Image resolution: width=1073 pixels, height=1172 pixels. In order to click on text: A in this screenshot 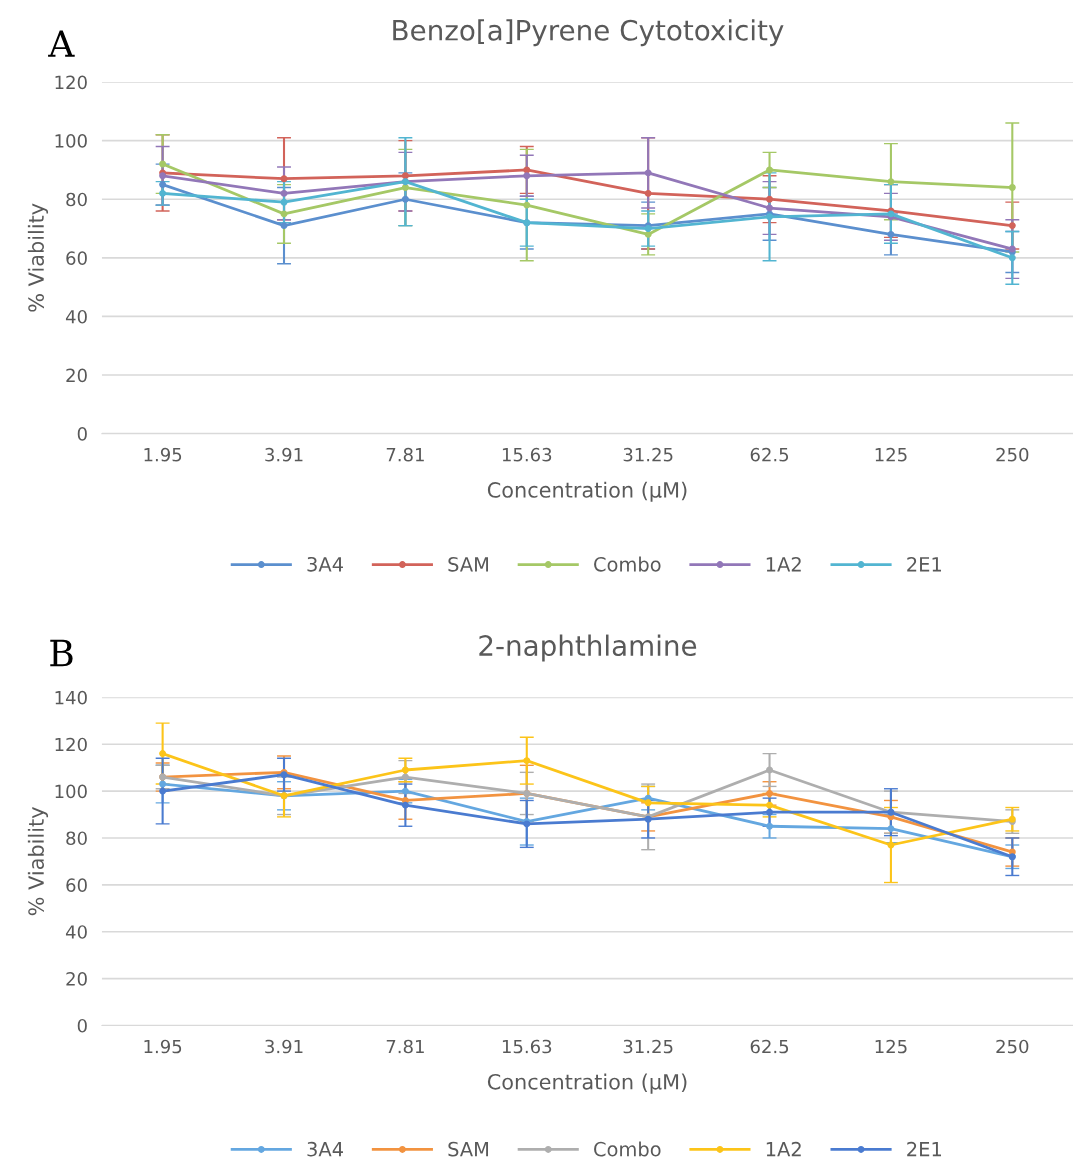, I will do `click(61, 43)`.